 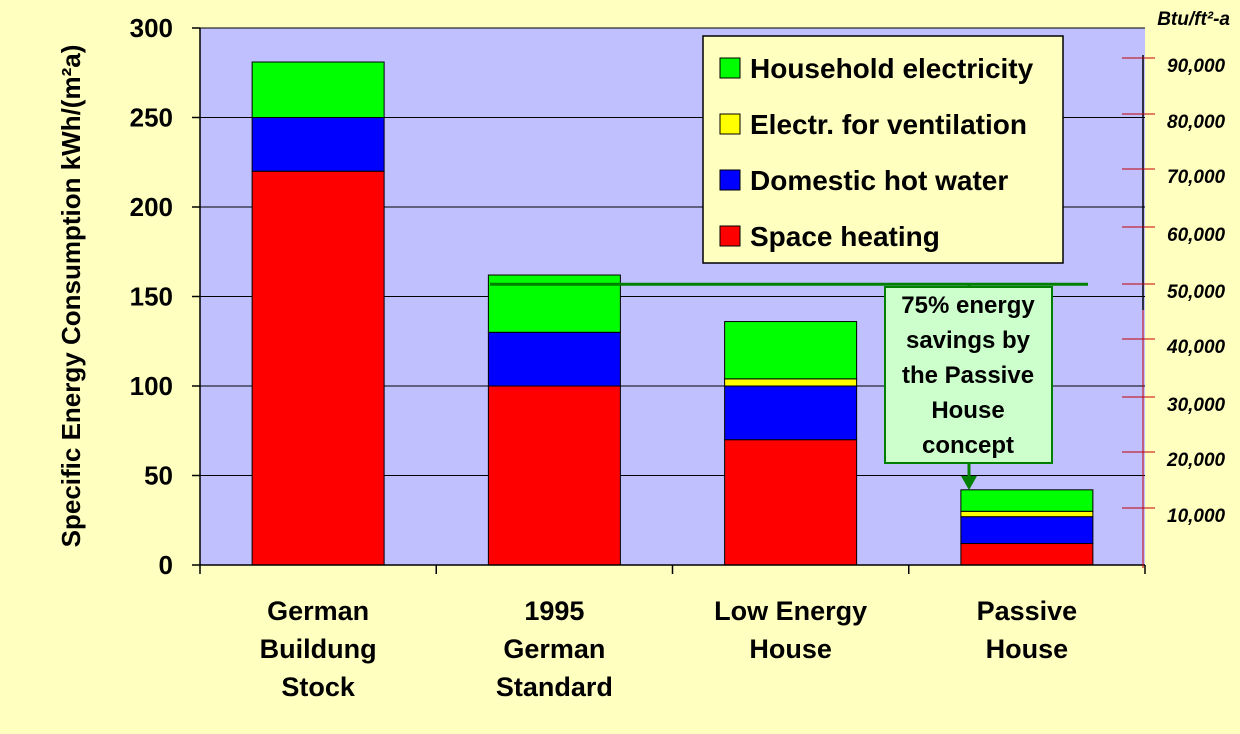 I want to click on y2-axis-title: Btu/ft²-a, so click(x=1193, y=19).